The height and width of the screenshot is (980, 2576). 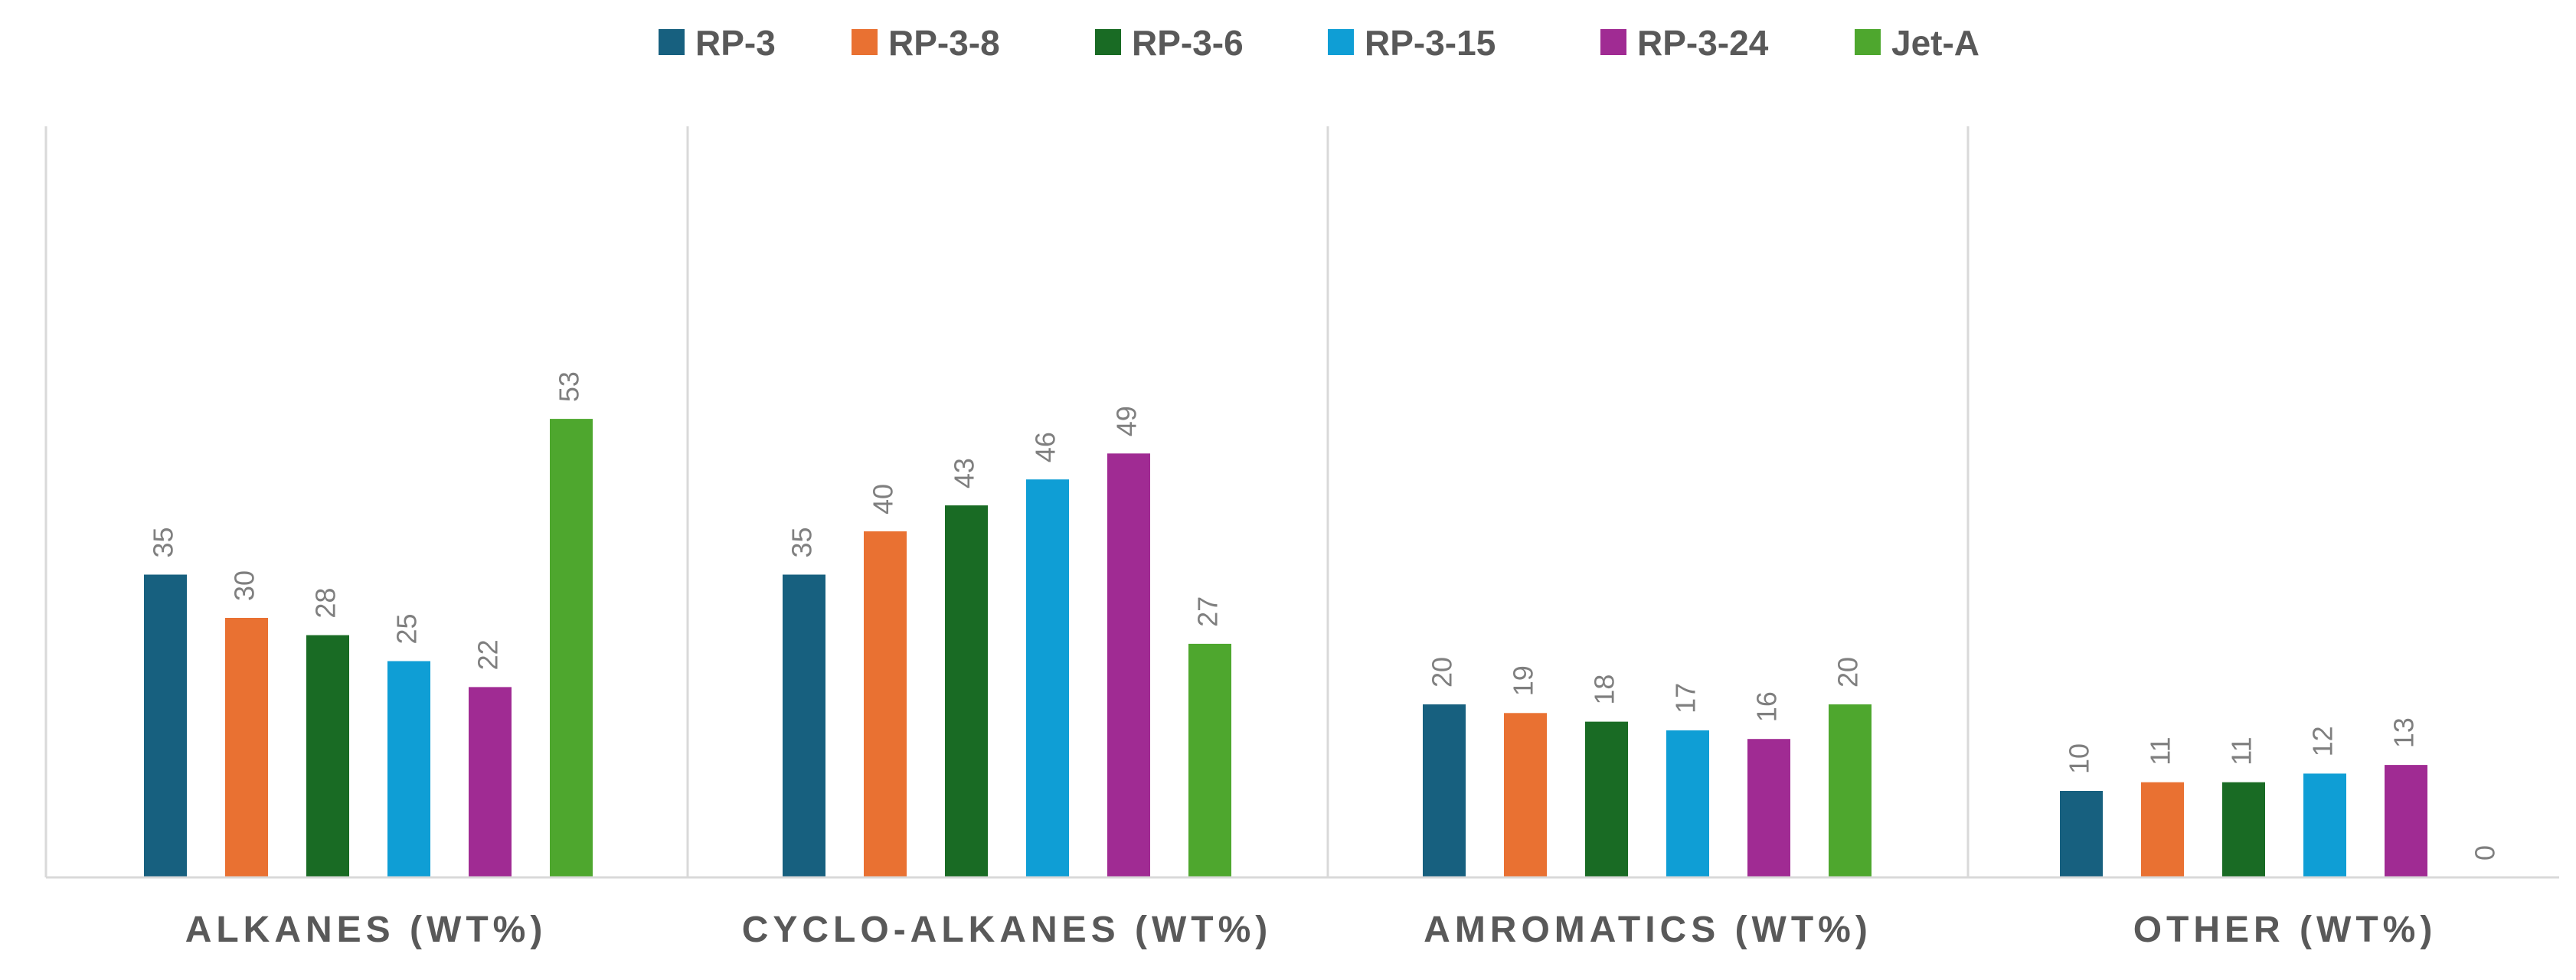 What do you see at coordinates (327, 756) in the screenshot?
I see `bar-rp-3-6-alkanes-wt` at bounding box center [327, 756].